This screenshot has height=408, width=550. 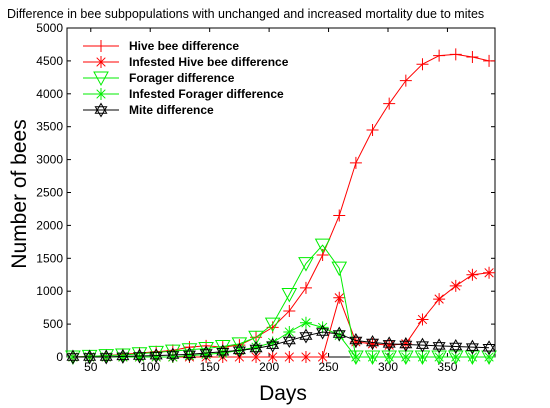 I want to click on y-tick-label: 1000, so click(x=49, y=291).